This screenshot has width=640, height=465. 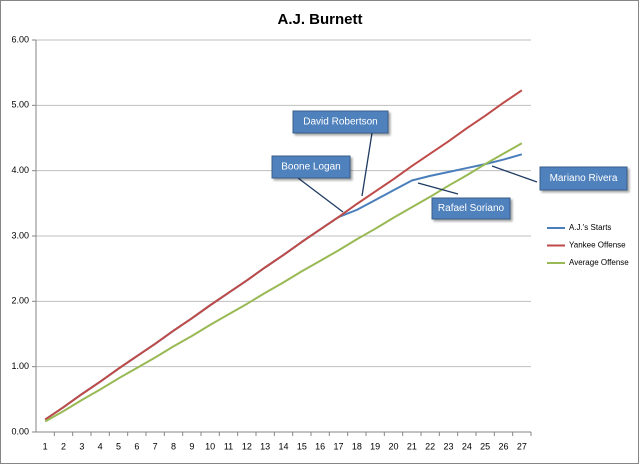 I want to click on legend-label: Average Offense, so click(x=599, y=262).